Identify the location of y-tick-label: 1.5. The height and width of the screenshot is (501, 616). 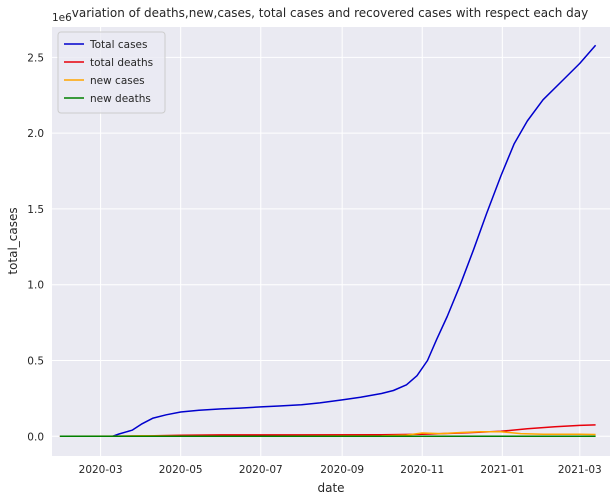
(35, 210).